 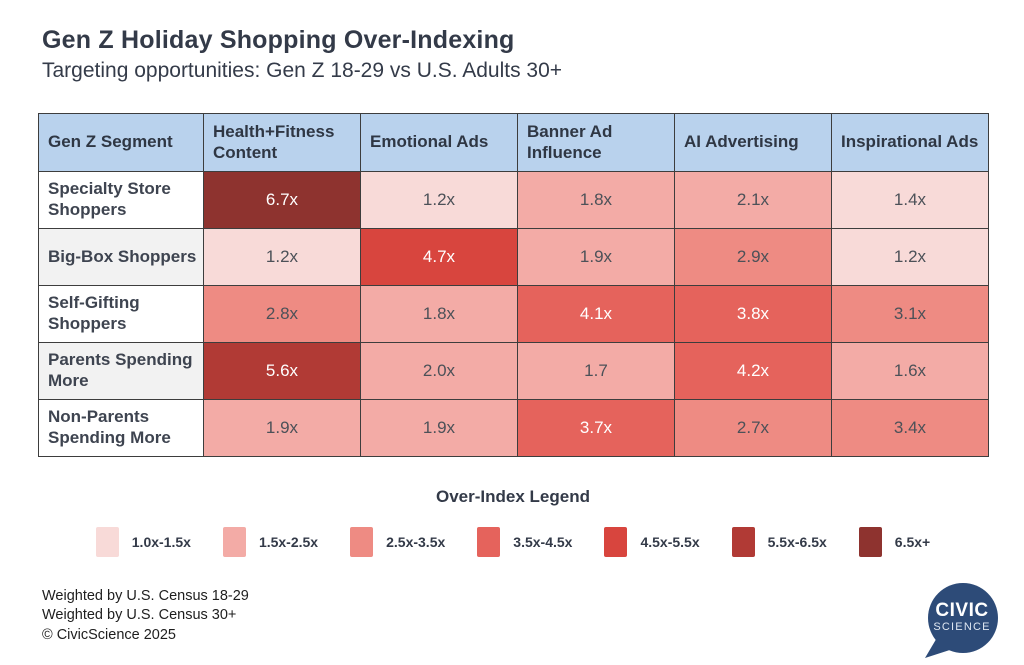 What do you see at coordinates (753, 428) in the screenshot?
I see `value-cell: 2.7x` at bounding box center [753, 428].